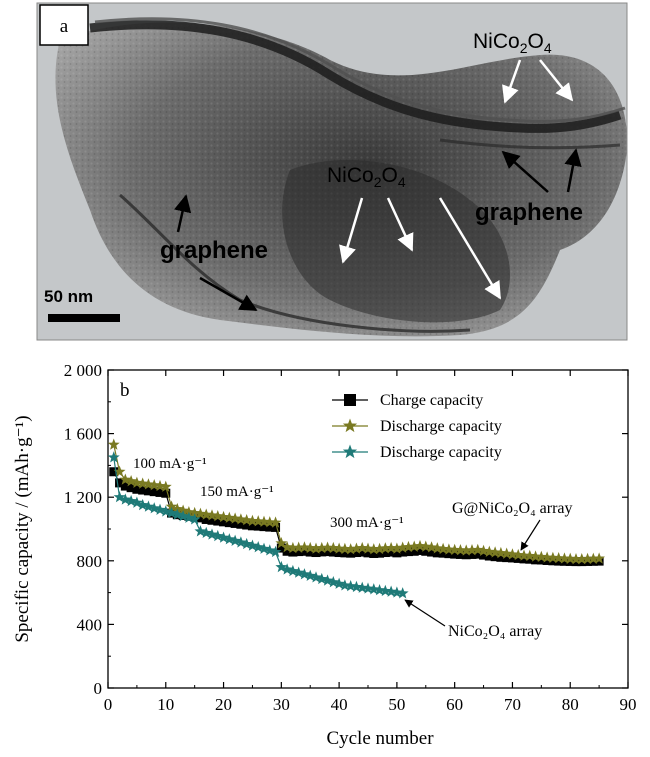 Image resolution: width=650 pixels, height=757 pixels. Describe the element at coordinates (396, 704) in the screenshot. I see `x-tick-label: 50` at that location.